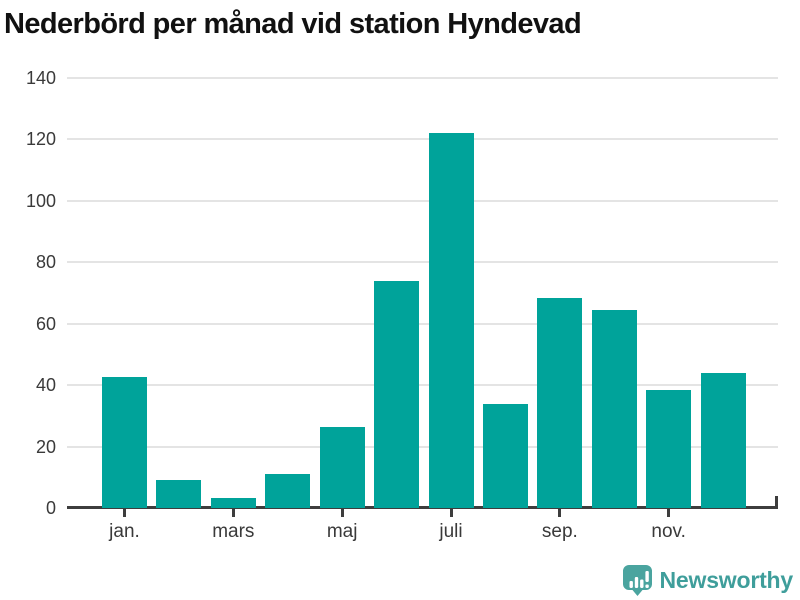  What do you see at coordinates (422, 507) in the screenshot?
I see `x-axis-line` at bounding box center [422, 507].